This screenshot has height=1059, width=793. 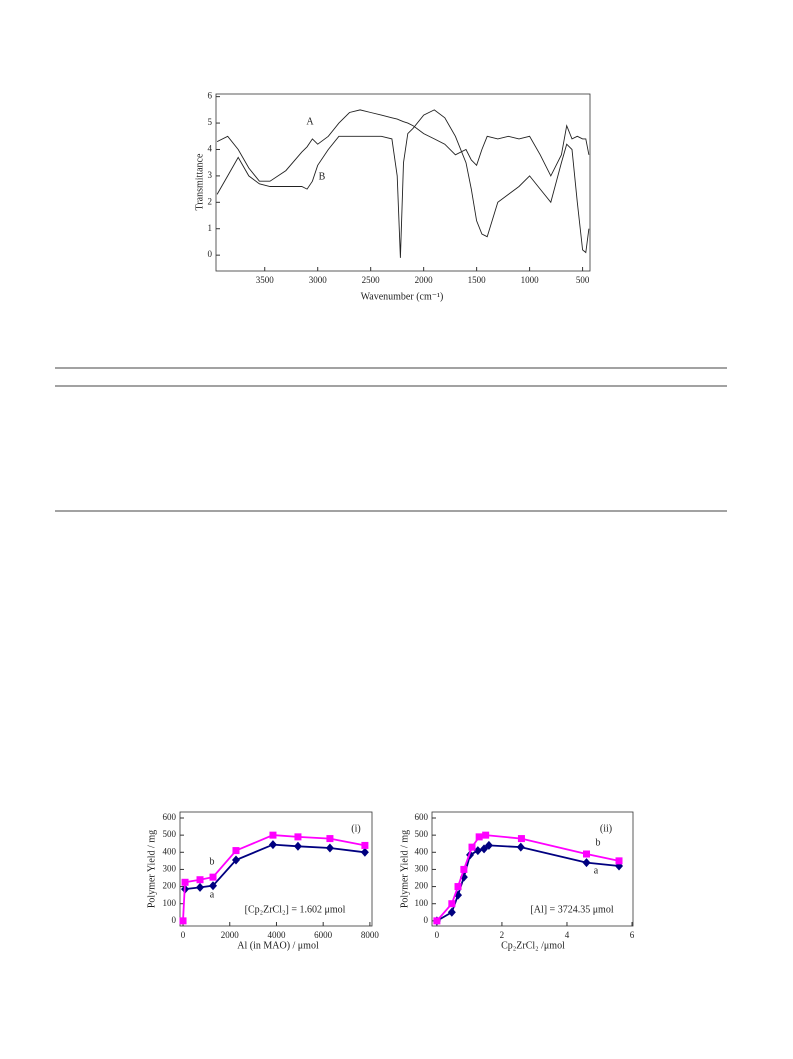 I want to click on series-label: A, so click(x=310, y=121).